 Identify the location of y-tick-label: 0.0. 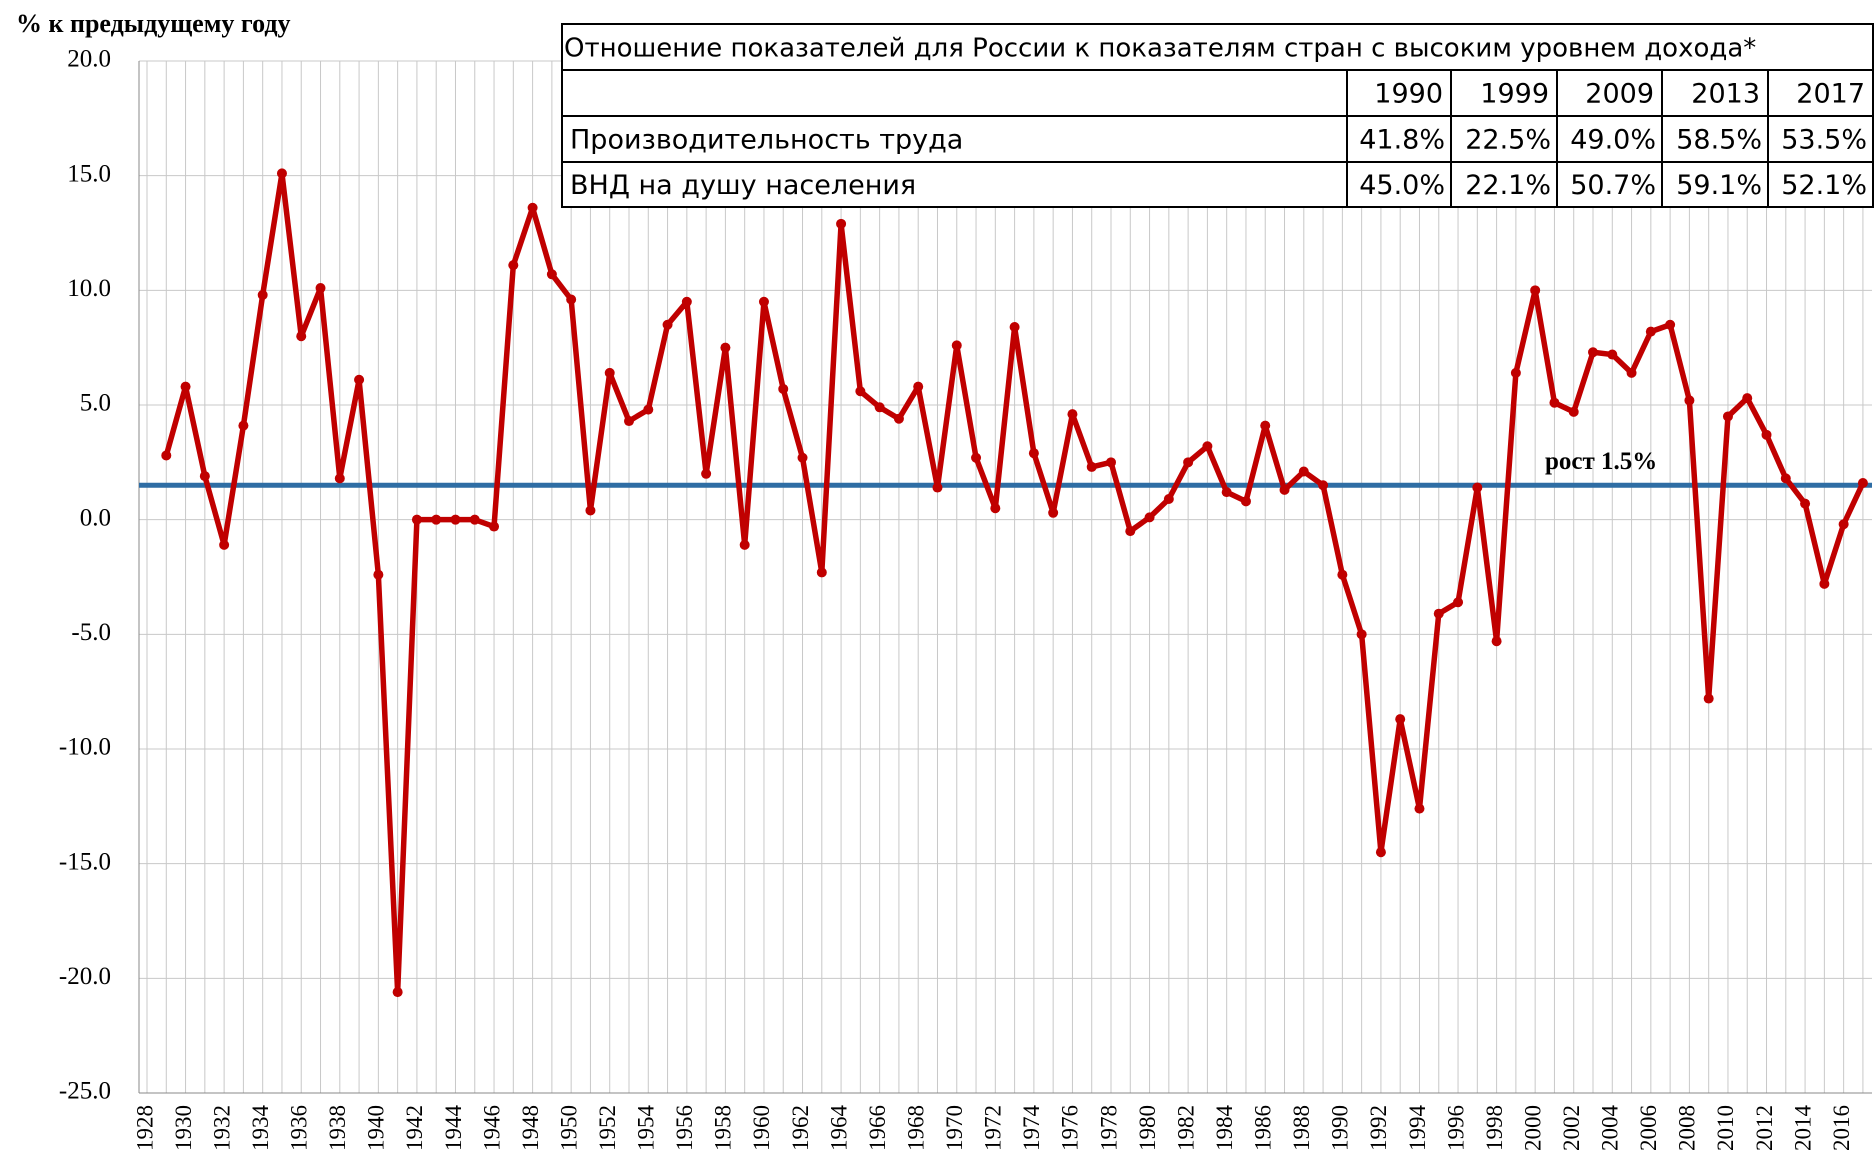
(95, 517).